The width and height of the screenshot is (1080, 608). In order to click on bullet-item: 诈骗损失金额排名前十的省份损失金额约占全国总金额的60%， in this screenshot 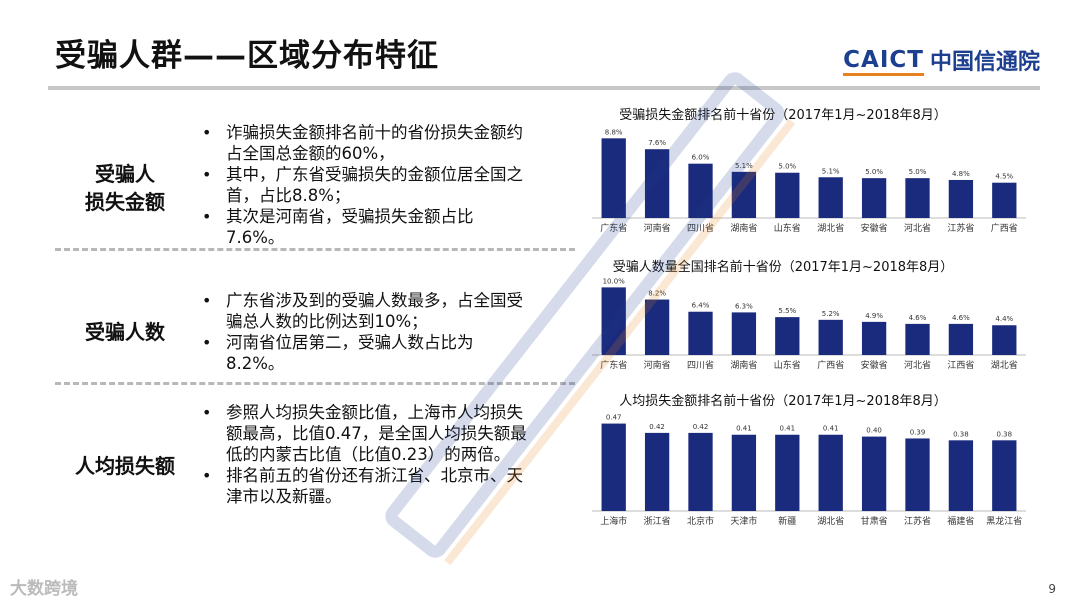, I will do `click(365, 143)`.